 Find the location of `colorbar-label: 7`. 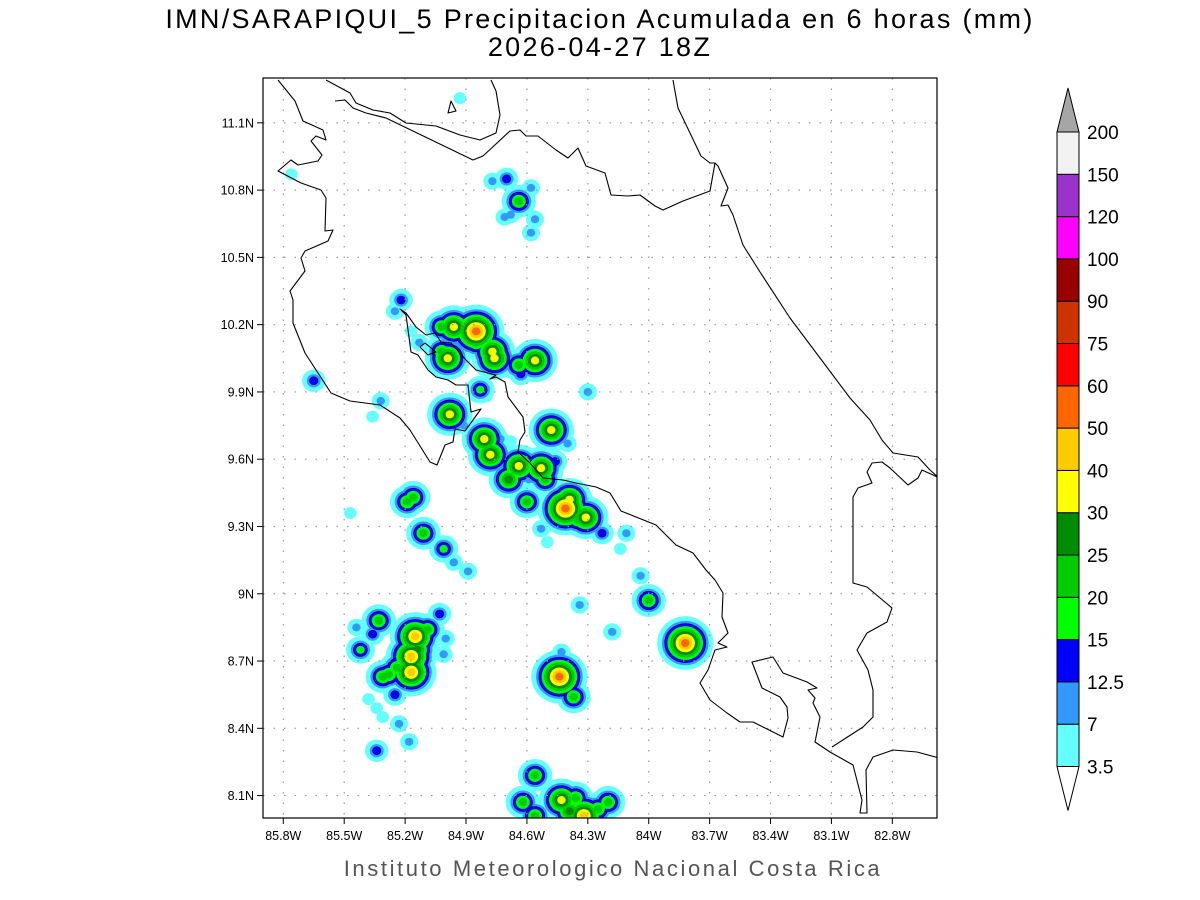

colorbar-label: 7 is located at coordinates (1092, 725).